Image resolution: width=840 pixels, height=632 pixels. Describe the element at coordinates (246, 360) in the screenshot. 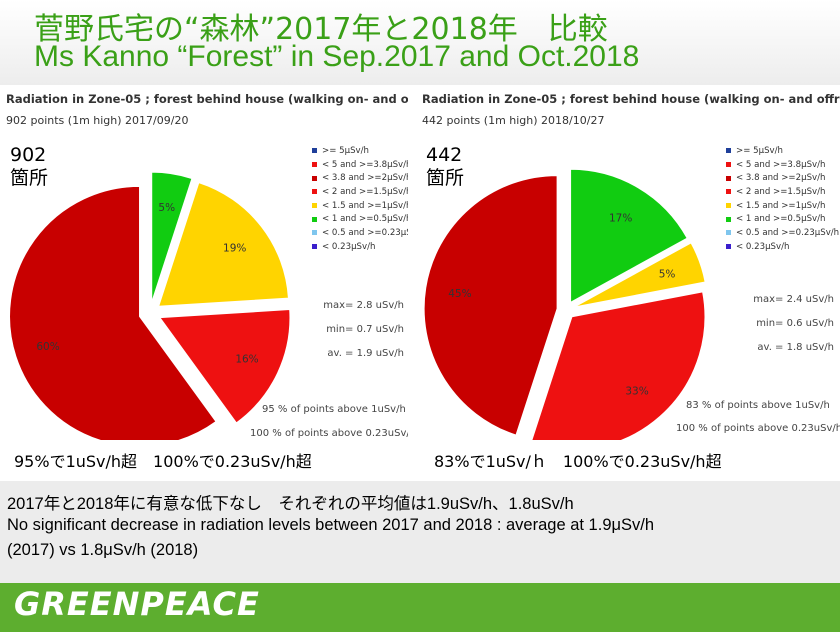

I see `slice-label: 16%` at that location.